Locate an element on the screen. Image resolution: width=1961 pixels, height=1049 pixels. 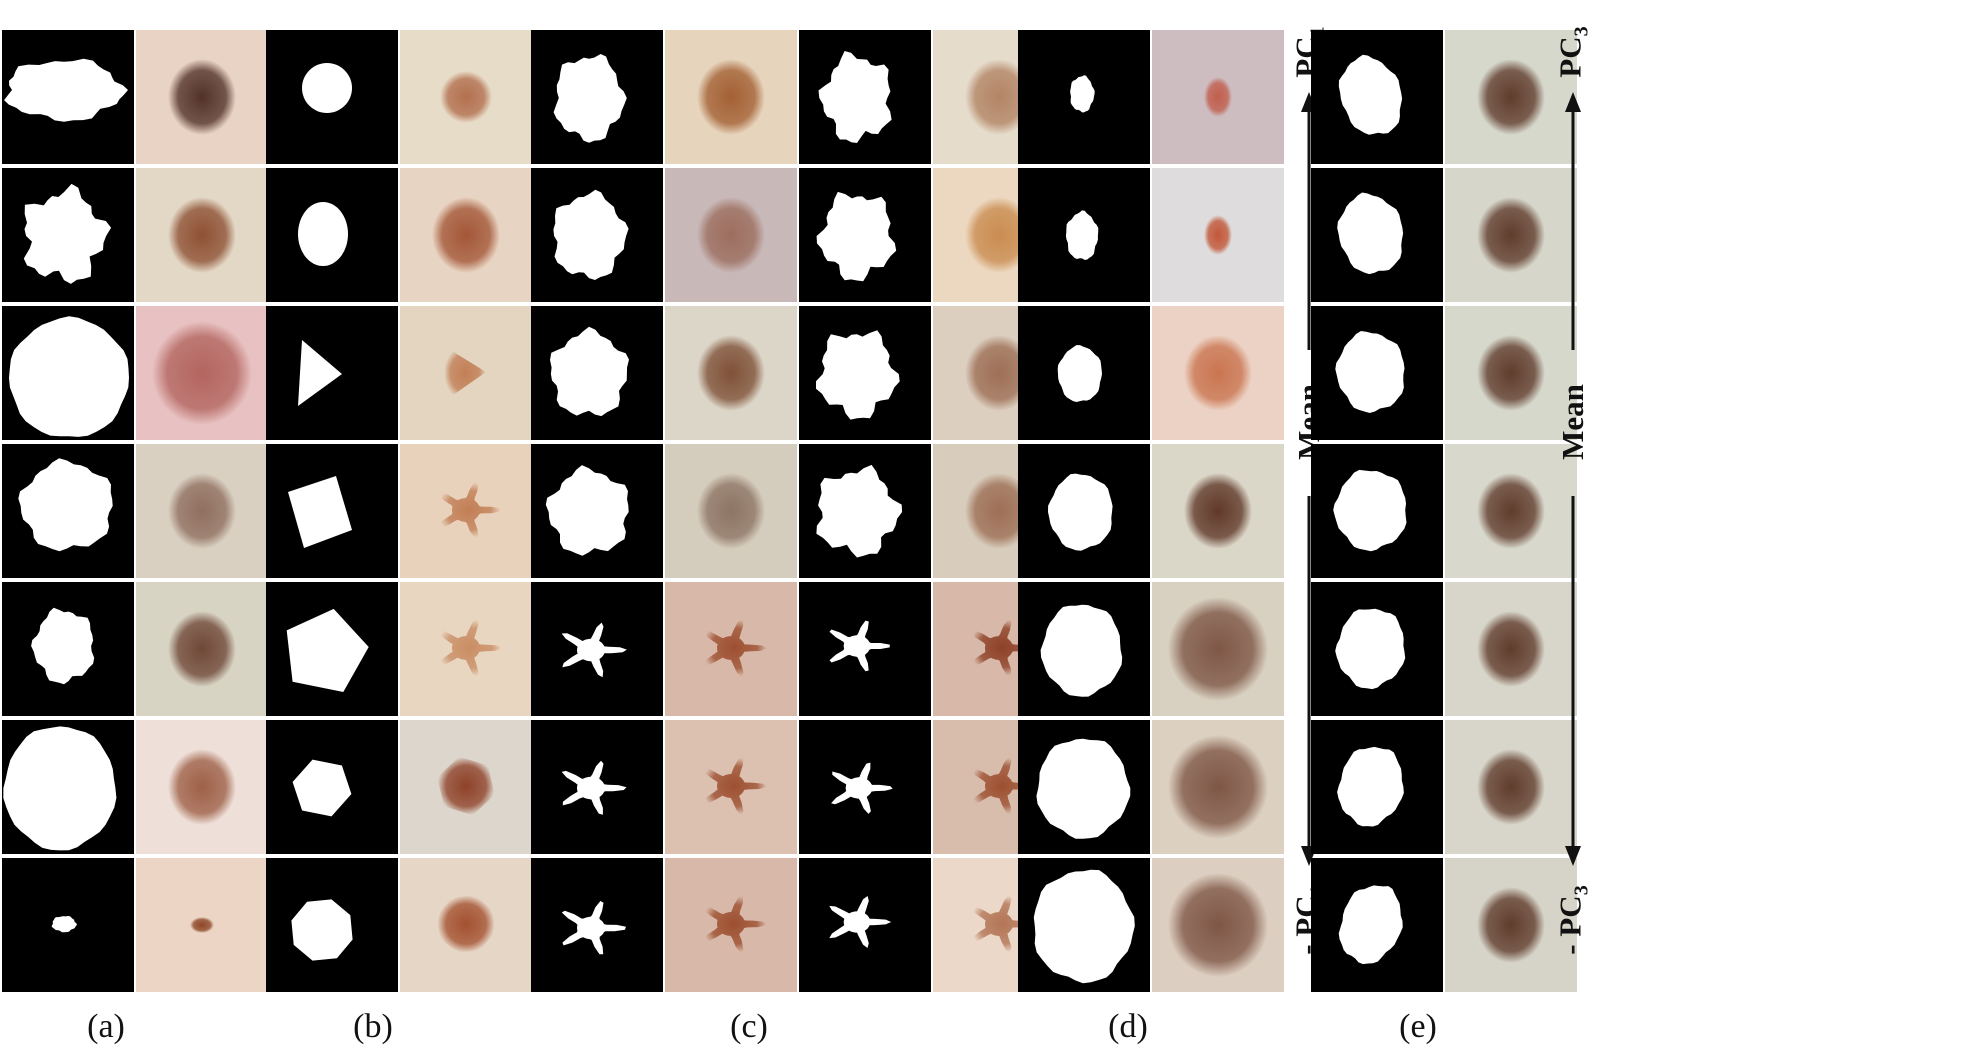
panel-caption: (c) is located at coordinates (749, 1026).